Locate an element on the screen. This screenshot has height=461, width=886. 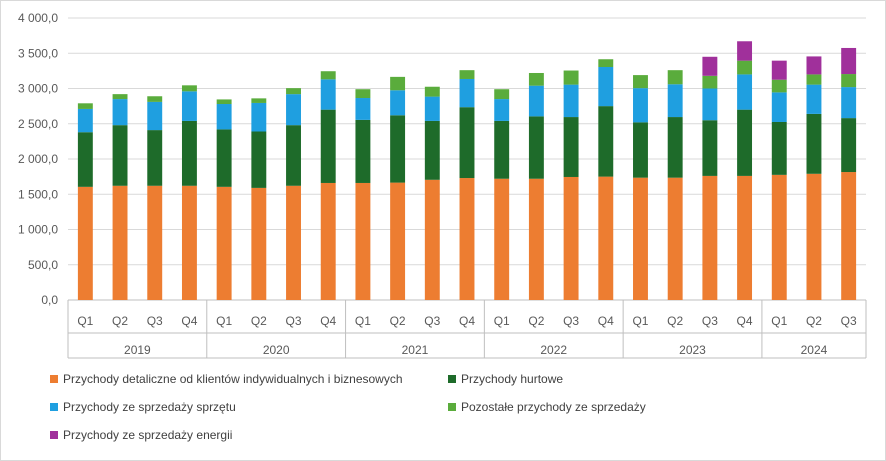
y-tick-label: 2 500,0 is located at coordinates (38, 124).